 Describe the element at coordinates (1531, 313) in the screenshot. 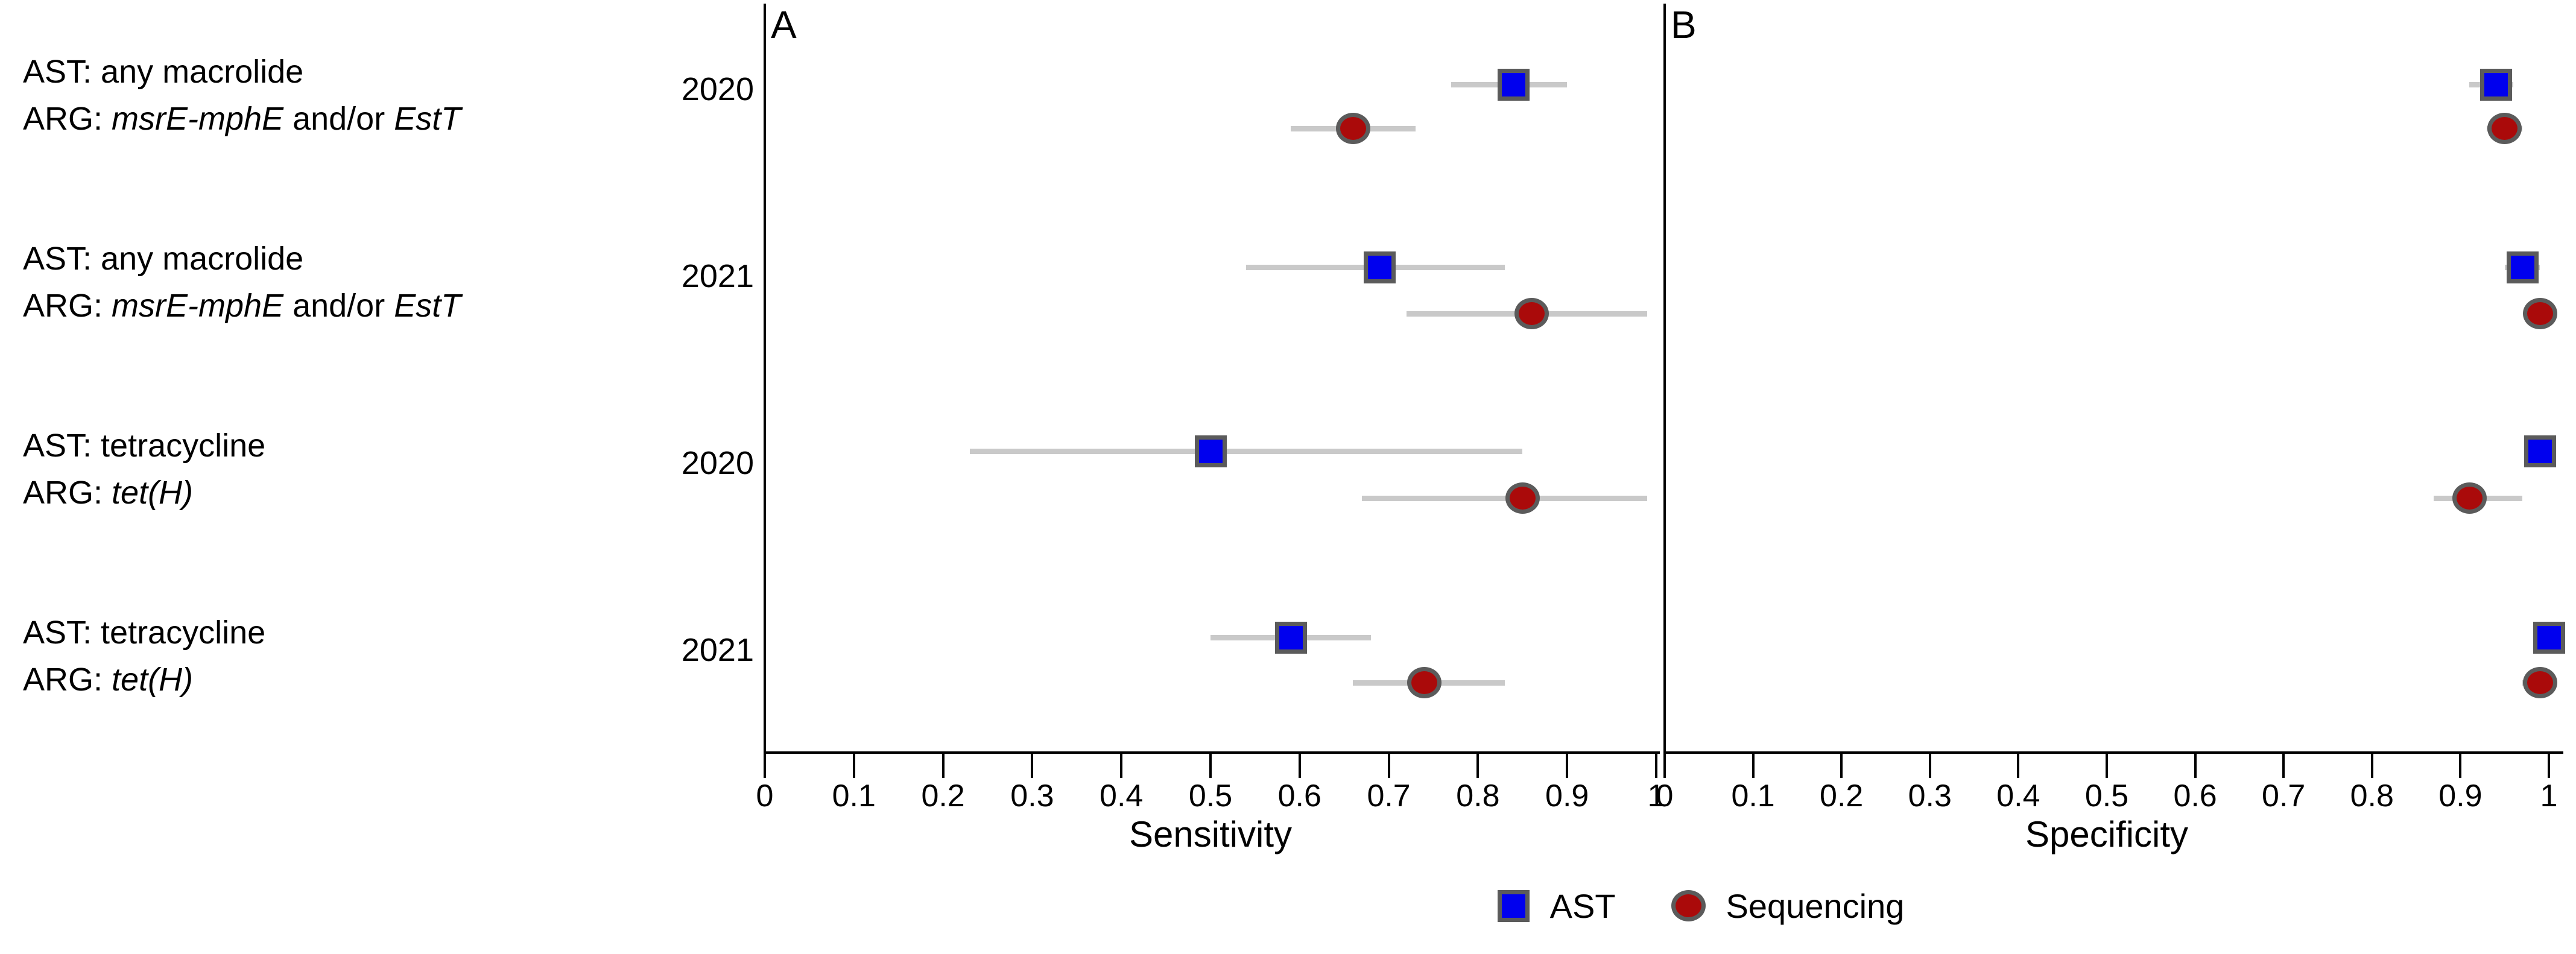

I see `marker-sequencing-g2-A` at that location.